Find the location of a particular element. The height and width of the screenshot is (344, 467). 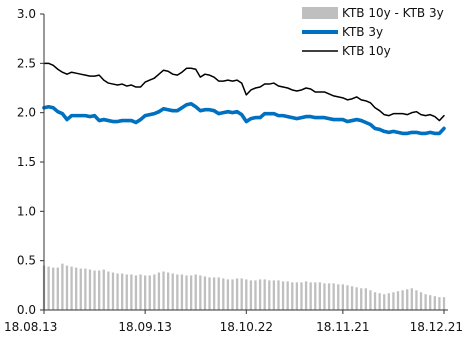

y-tick-label: 0.5 is located at coordinates (26, 261).